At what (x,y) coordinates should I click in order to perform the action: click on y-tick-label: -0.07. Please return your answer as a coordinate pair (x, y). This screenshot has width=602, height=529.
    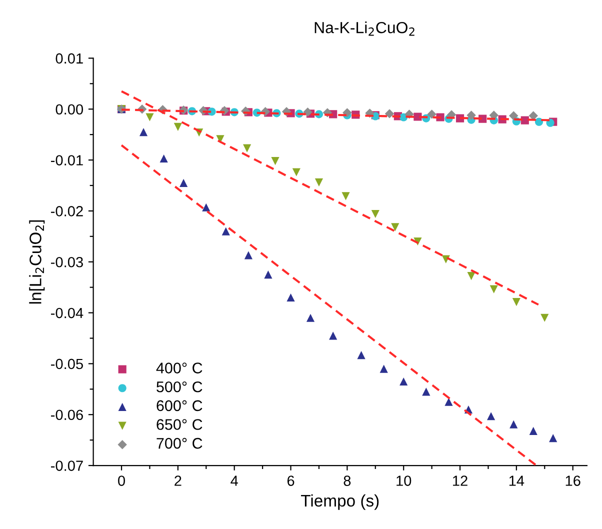
    Looking at the image, I should click on (67, 465).